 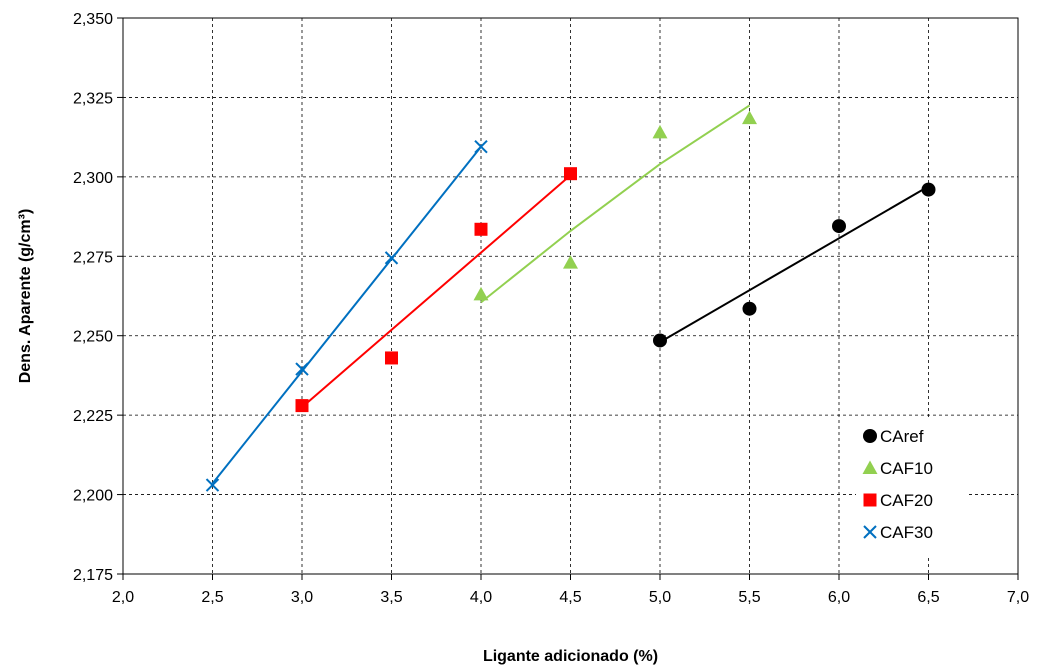 What do you see at coordinates (93, 575) in the screenshot?
I see `y-tick-label: 2,175` at bounding box center [93, 575].